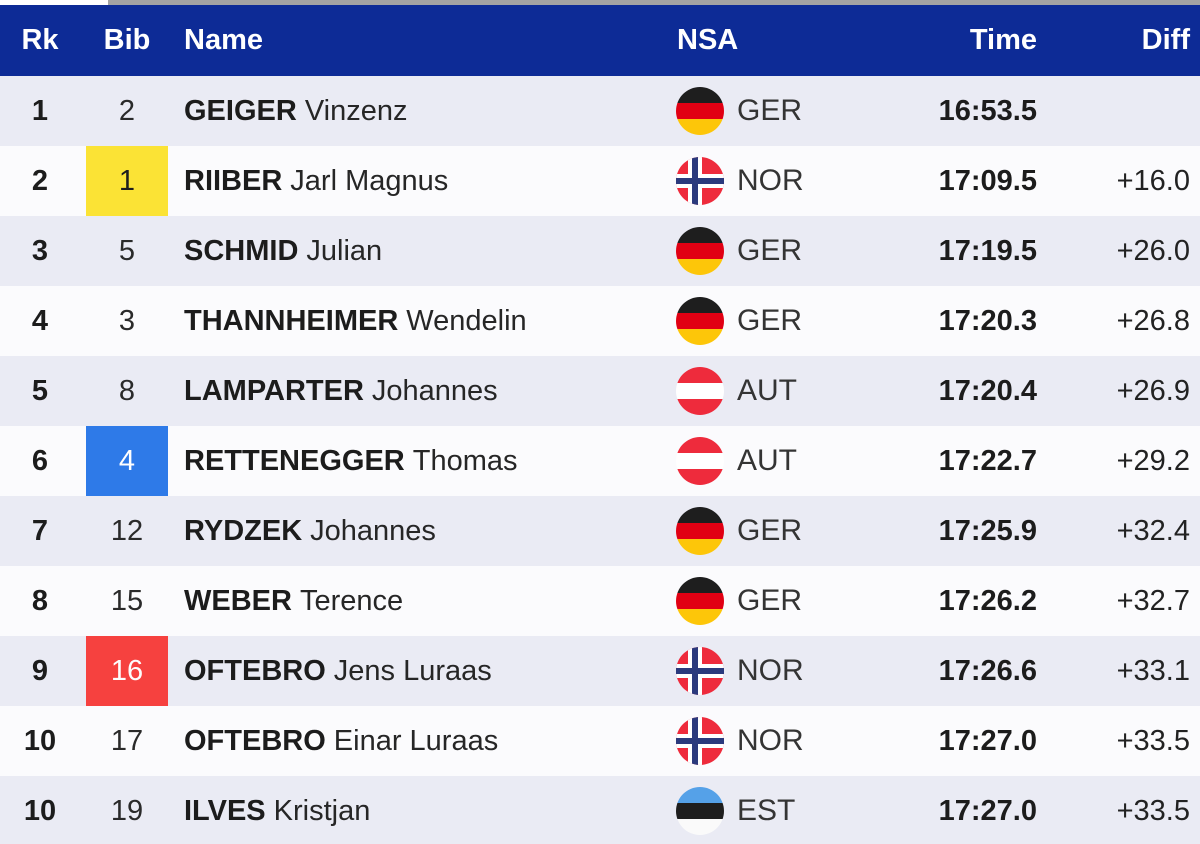 The image size is (1200, 844). Describe the element at coordinates (1153, 600) in the screenshot. I see `diff-cell: +32.7` at that location.